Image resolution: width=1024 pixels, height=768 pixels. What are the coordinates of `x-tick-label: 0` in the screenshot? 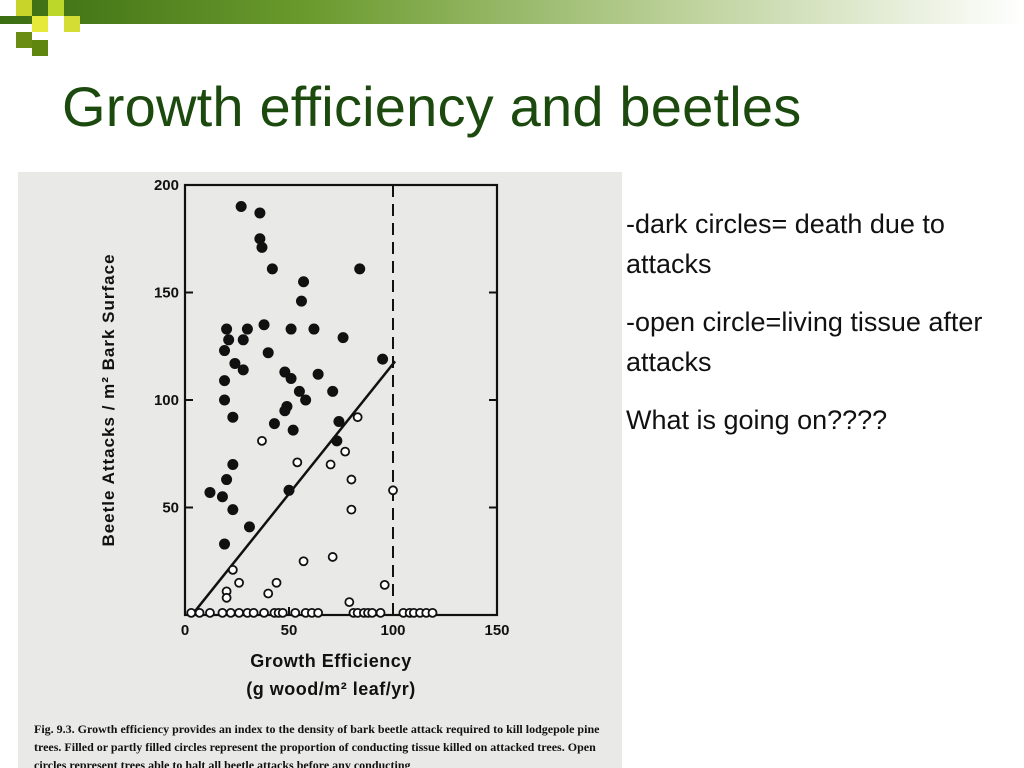 It's located at (185, 630).